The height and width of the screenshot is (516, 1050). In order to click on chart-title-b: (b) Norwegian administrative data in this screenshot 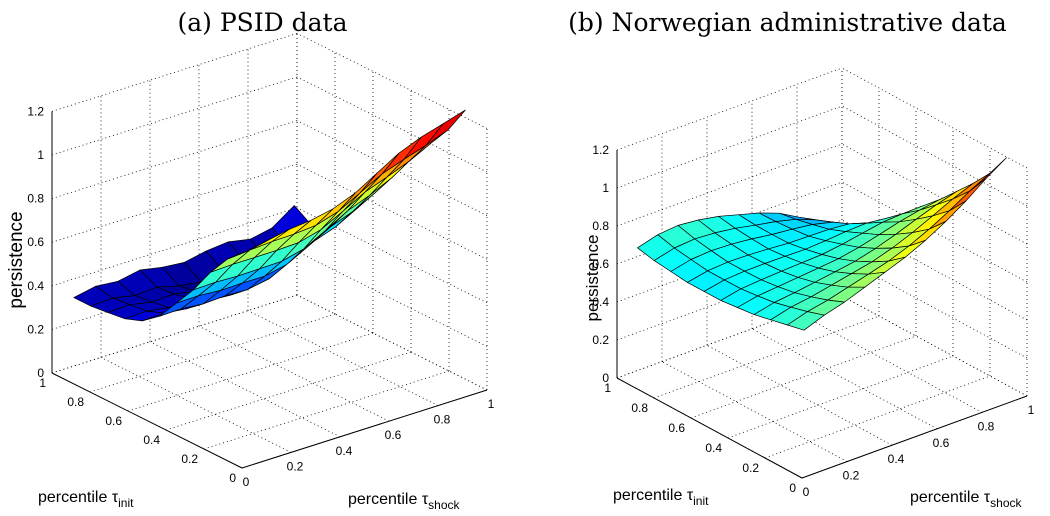, I will do `click(787, 22)`.